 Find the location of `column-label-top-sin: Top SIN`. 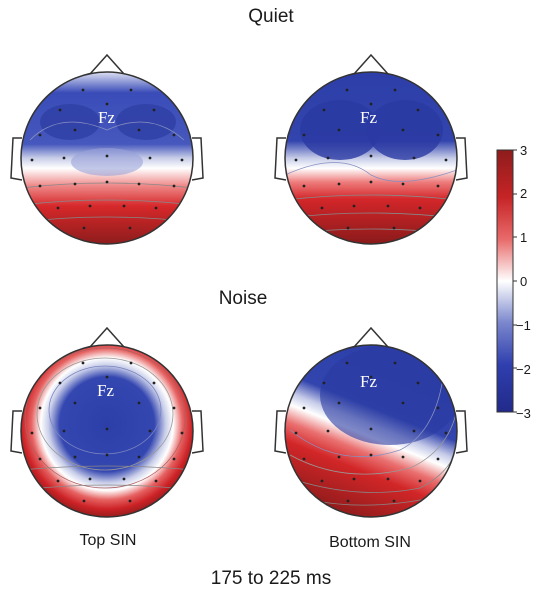

column-label-top-sin: Top SIN is located at coordinates (108, 540).